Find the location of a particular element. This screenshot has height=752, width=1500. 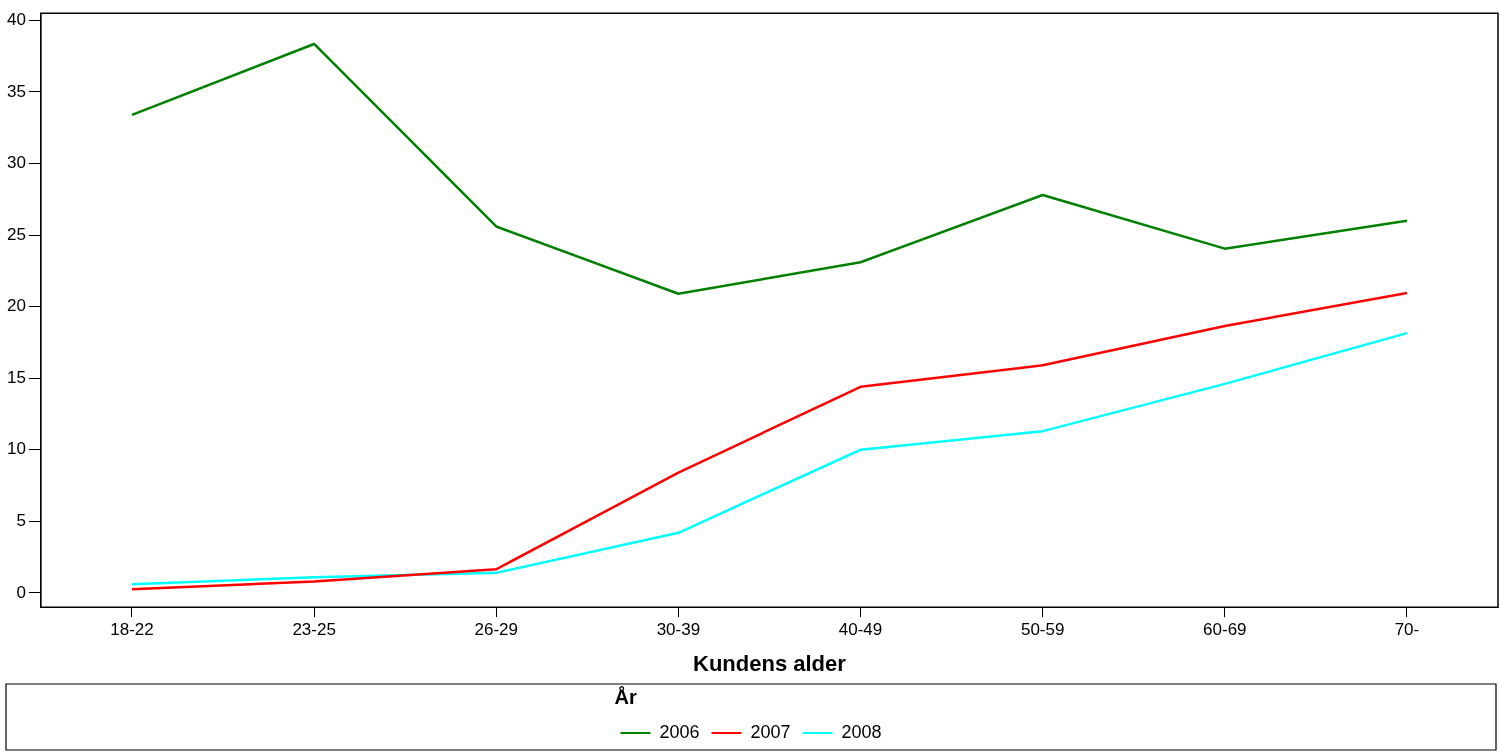

y-tick-label: 30 is located at coordinates (16, 163).